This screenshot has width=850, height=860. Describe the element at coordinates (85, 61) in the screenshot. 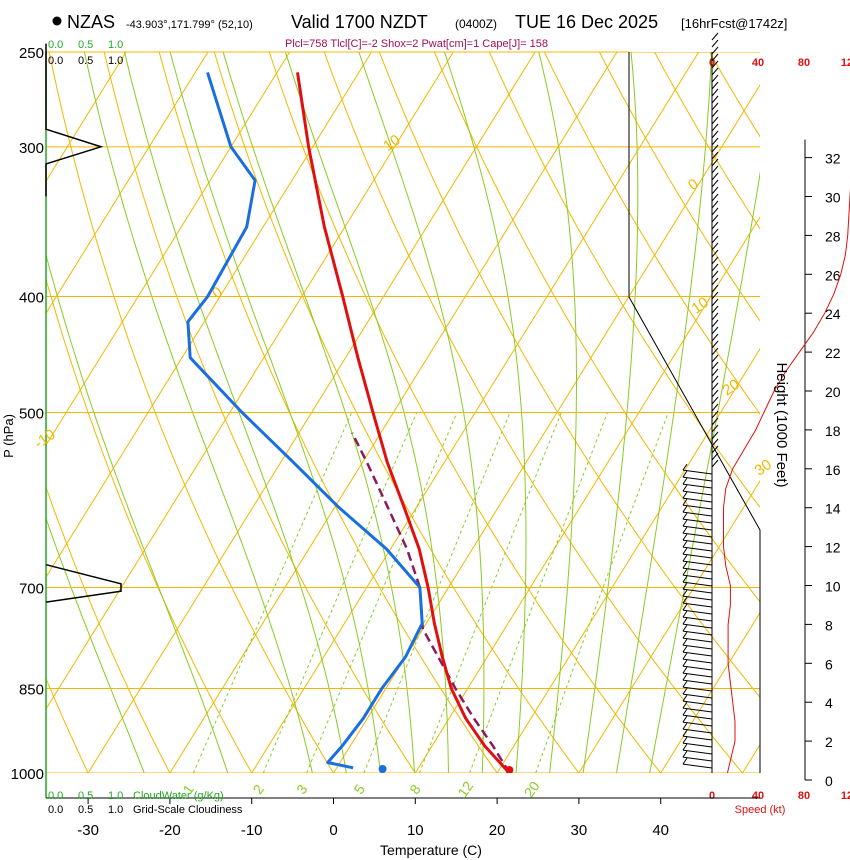

I see `cloudiness-tick-top-1: 0.5` at that location.